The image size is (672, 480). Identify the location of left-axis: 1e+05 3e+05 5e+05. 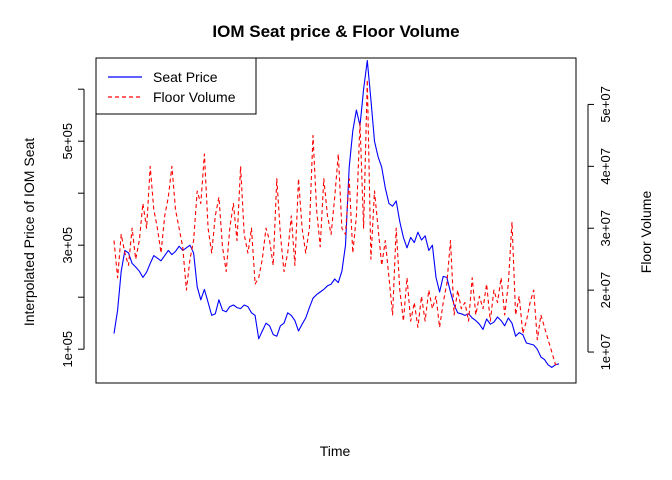
(72, 228).